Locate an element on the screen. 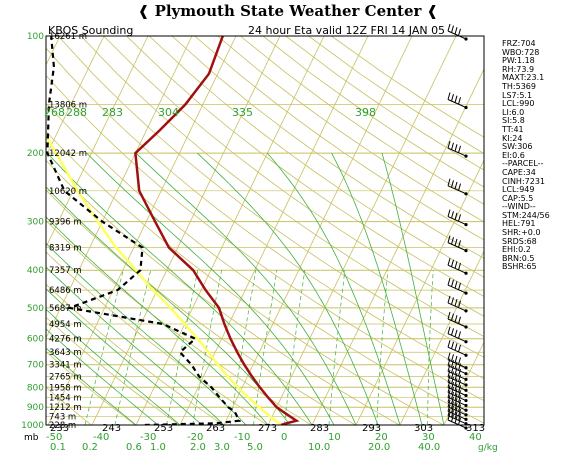  index-item: LI:6.0 is located at coordinates (513, 112).